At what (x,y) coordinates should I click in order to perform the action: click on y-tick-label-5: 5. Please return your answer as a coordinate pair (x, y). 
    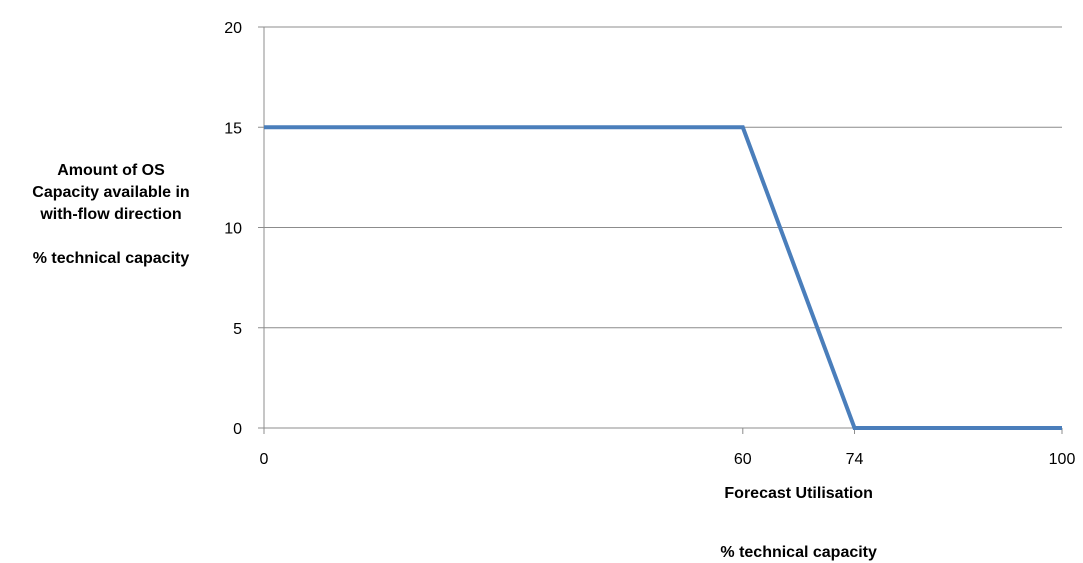
    Looking at the image, I should click on (237, 329).